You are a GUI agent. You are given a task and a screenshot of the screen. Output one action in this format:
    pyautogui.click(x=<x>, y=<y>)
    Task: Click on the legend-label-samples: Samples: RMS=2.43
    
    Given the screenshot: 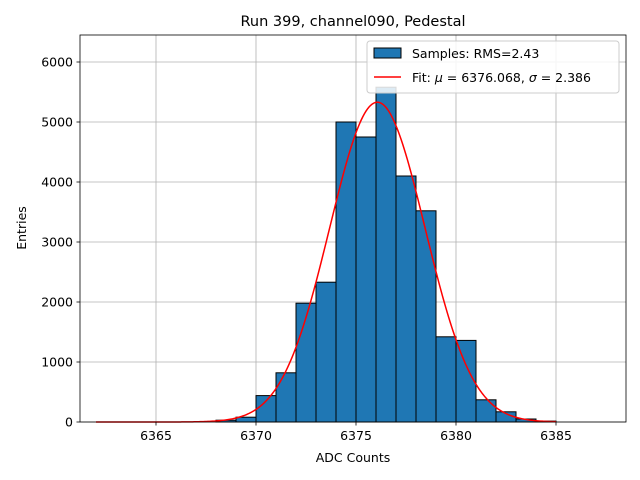 What is the action you would take?
    pyautogui.click(x=475, y=53)
    